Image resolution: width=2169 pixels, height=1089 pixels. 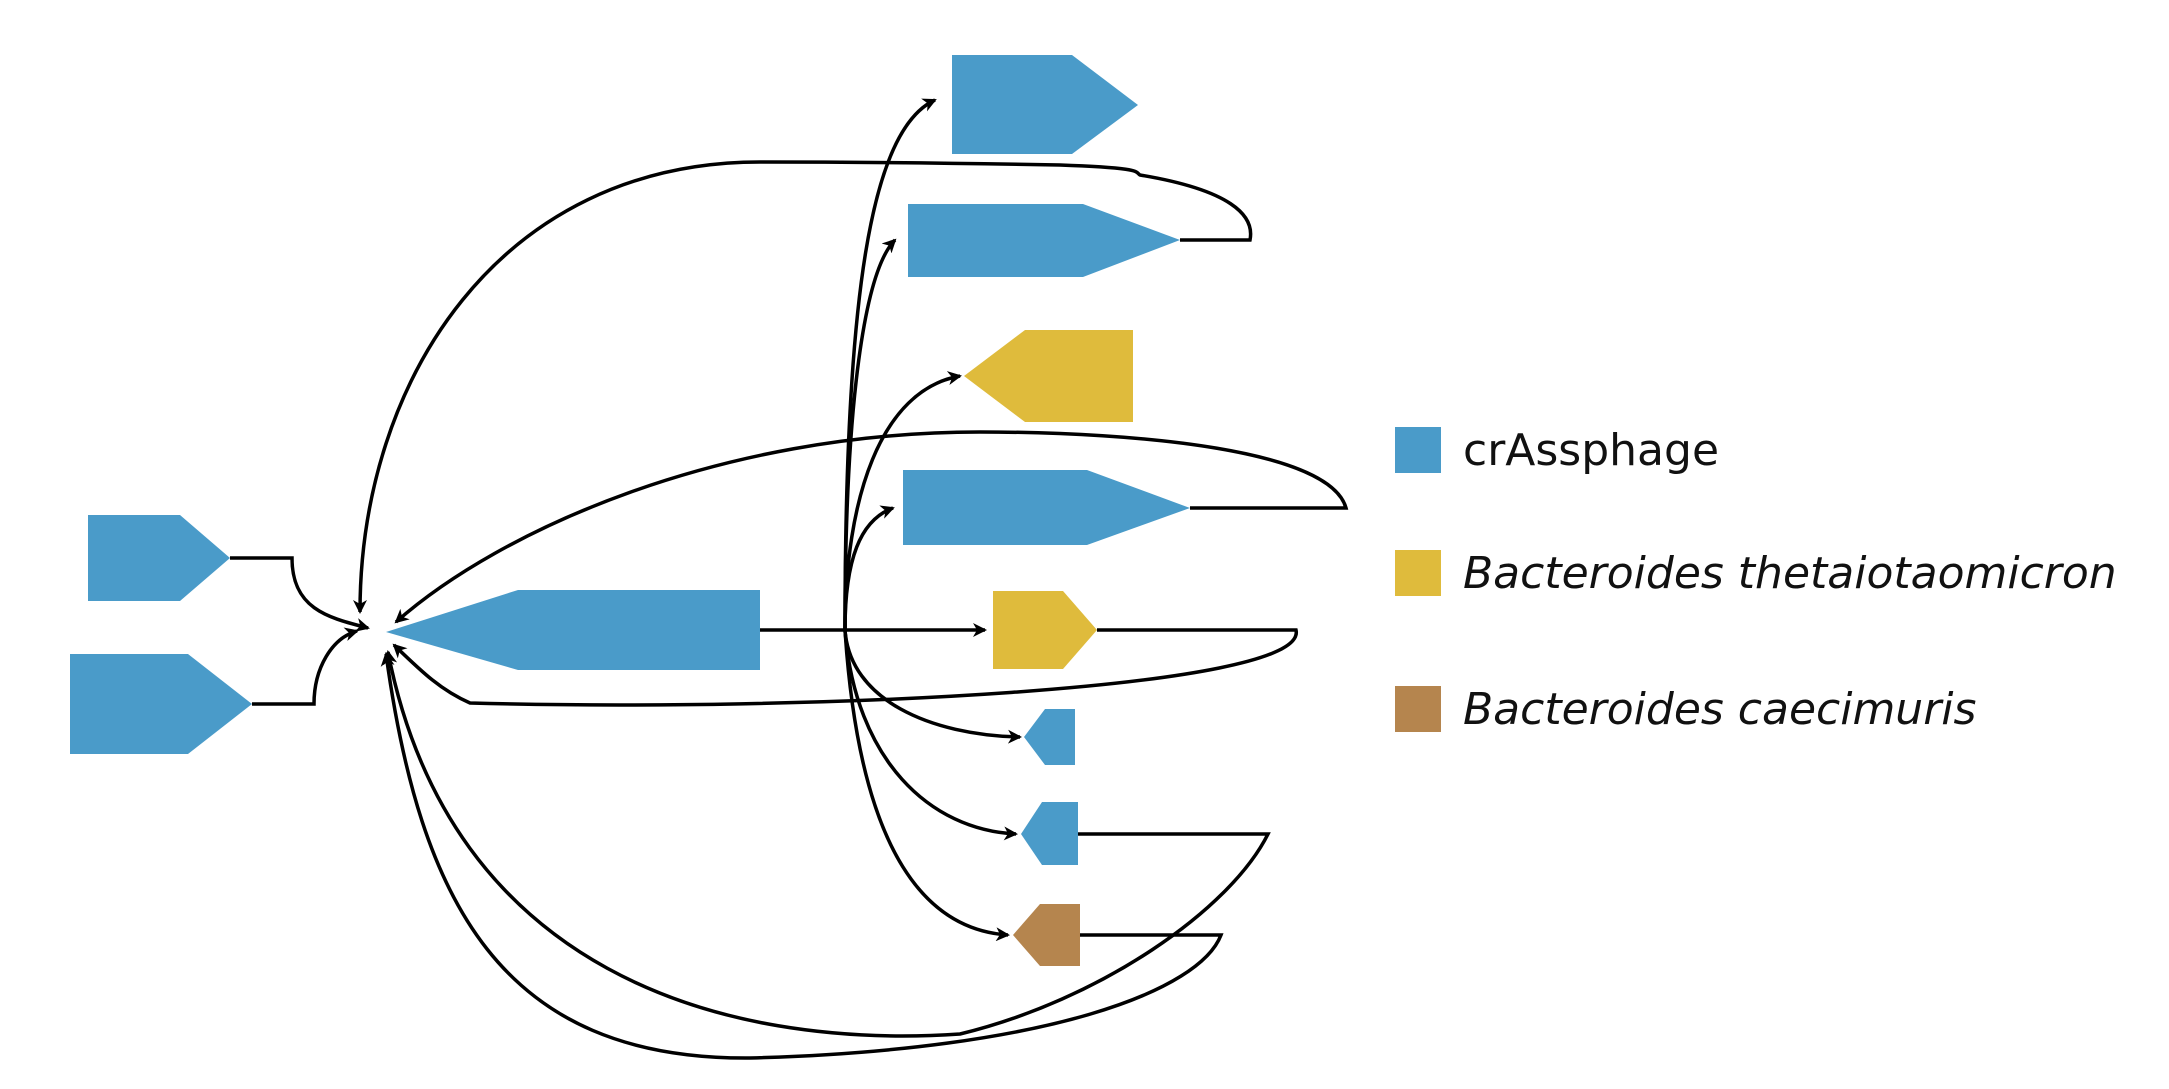 I want to click on legend-swatch-crassphage, so click(x=1418, y=450).